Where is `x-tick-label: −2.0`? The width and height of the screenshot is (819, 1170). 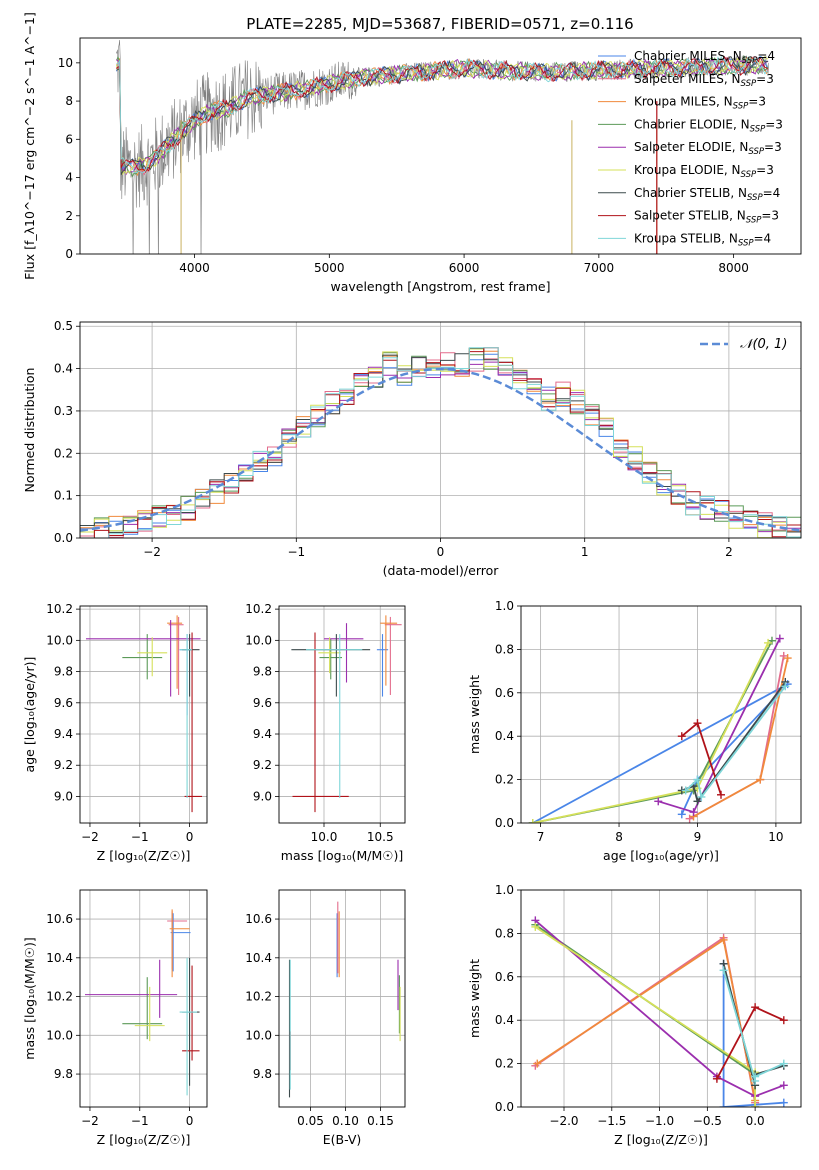
x-tick-label: −2.0 is located at coordinates (563, 1121).